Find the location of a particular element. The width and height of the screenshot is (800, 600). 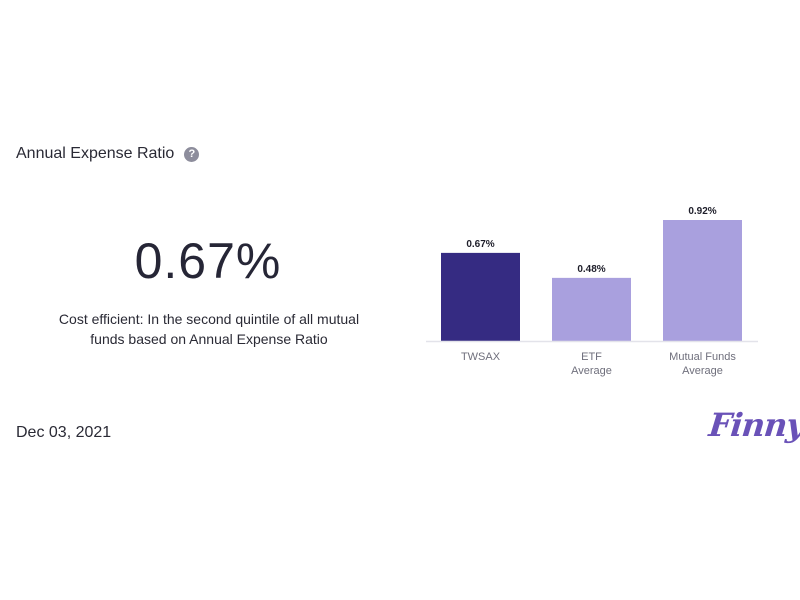

x-tick-label-2-1: Average is located at coordinates (702, 371).